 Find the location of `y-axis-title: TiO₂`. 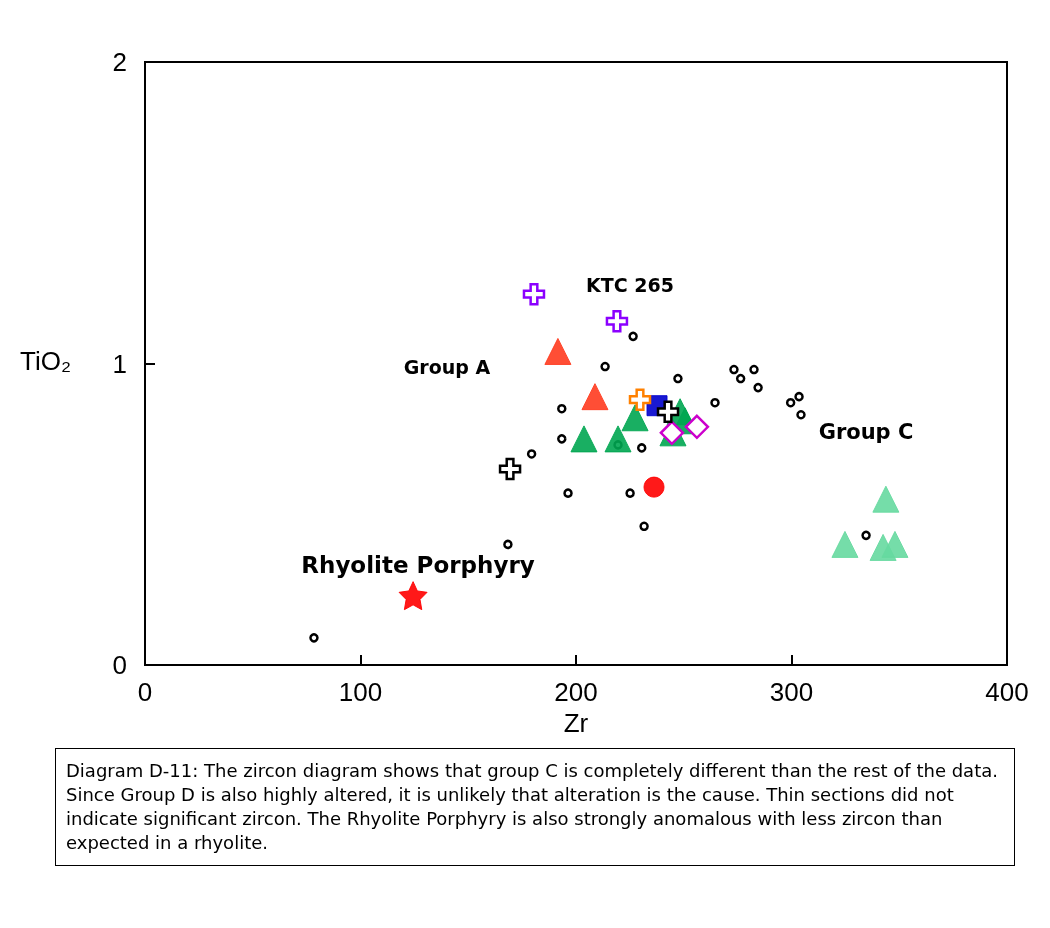

y-axis-title: TiO₂ is located at coordinates (46, 361).